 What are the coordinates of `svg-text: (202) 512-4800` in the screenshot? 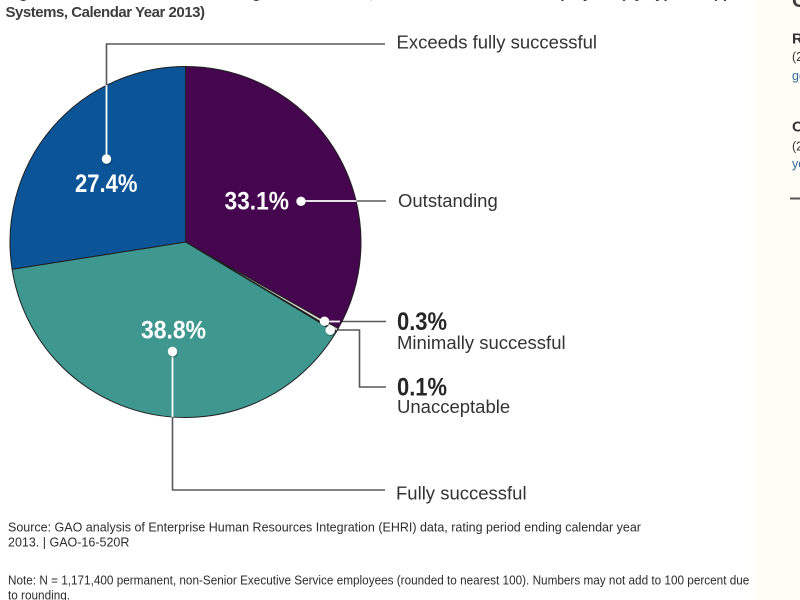 It's located at (796, 147).